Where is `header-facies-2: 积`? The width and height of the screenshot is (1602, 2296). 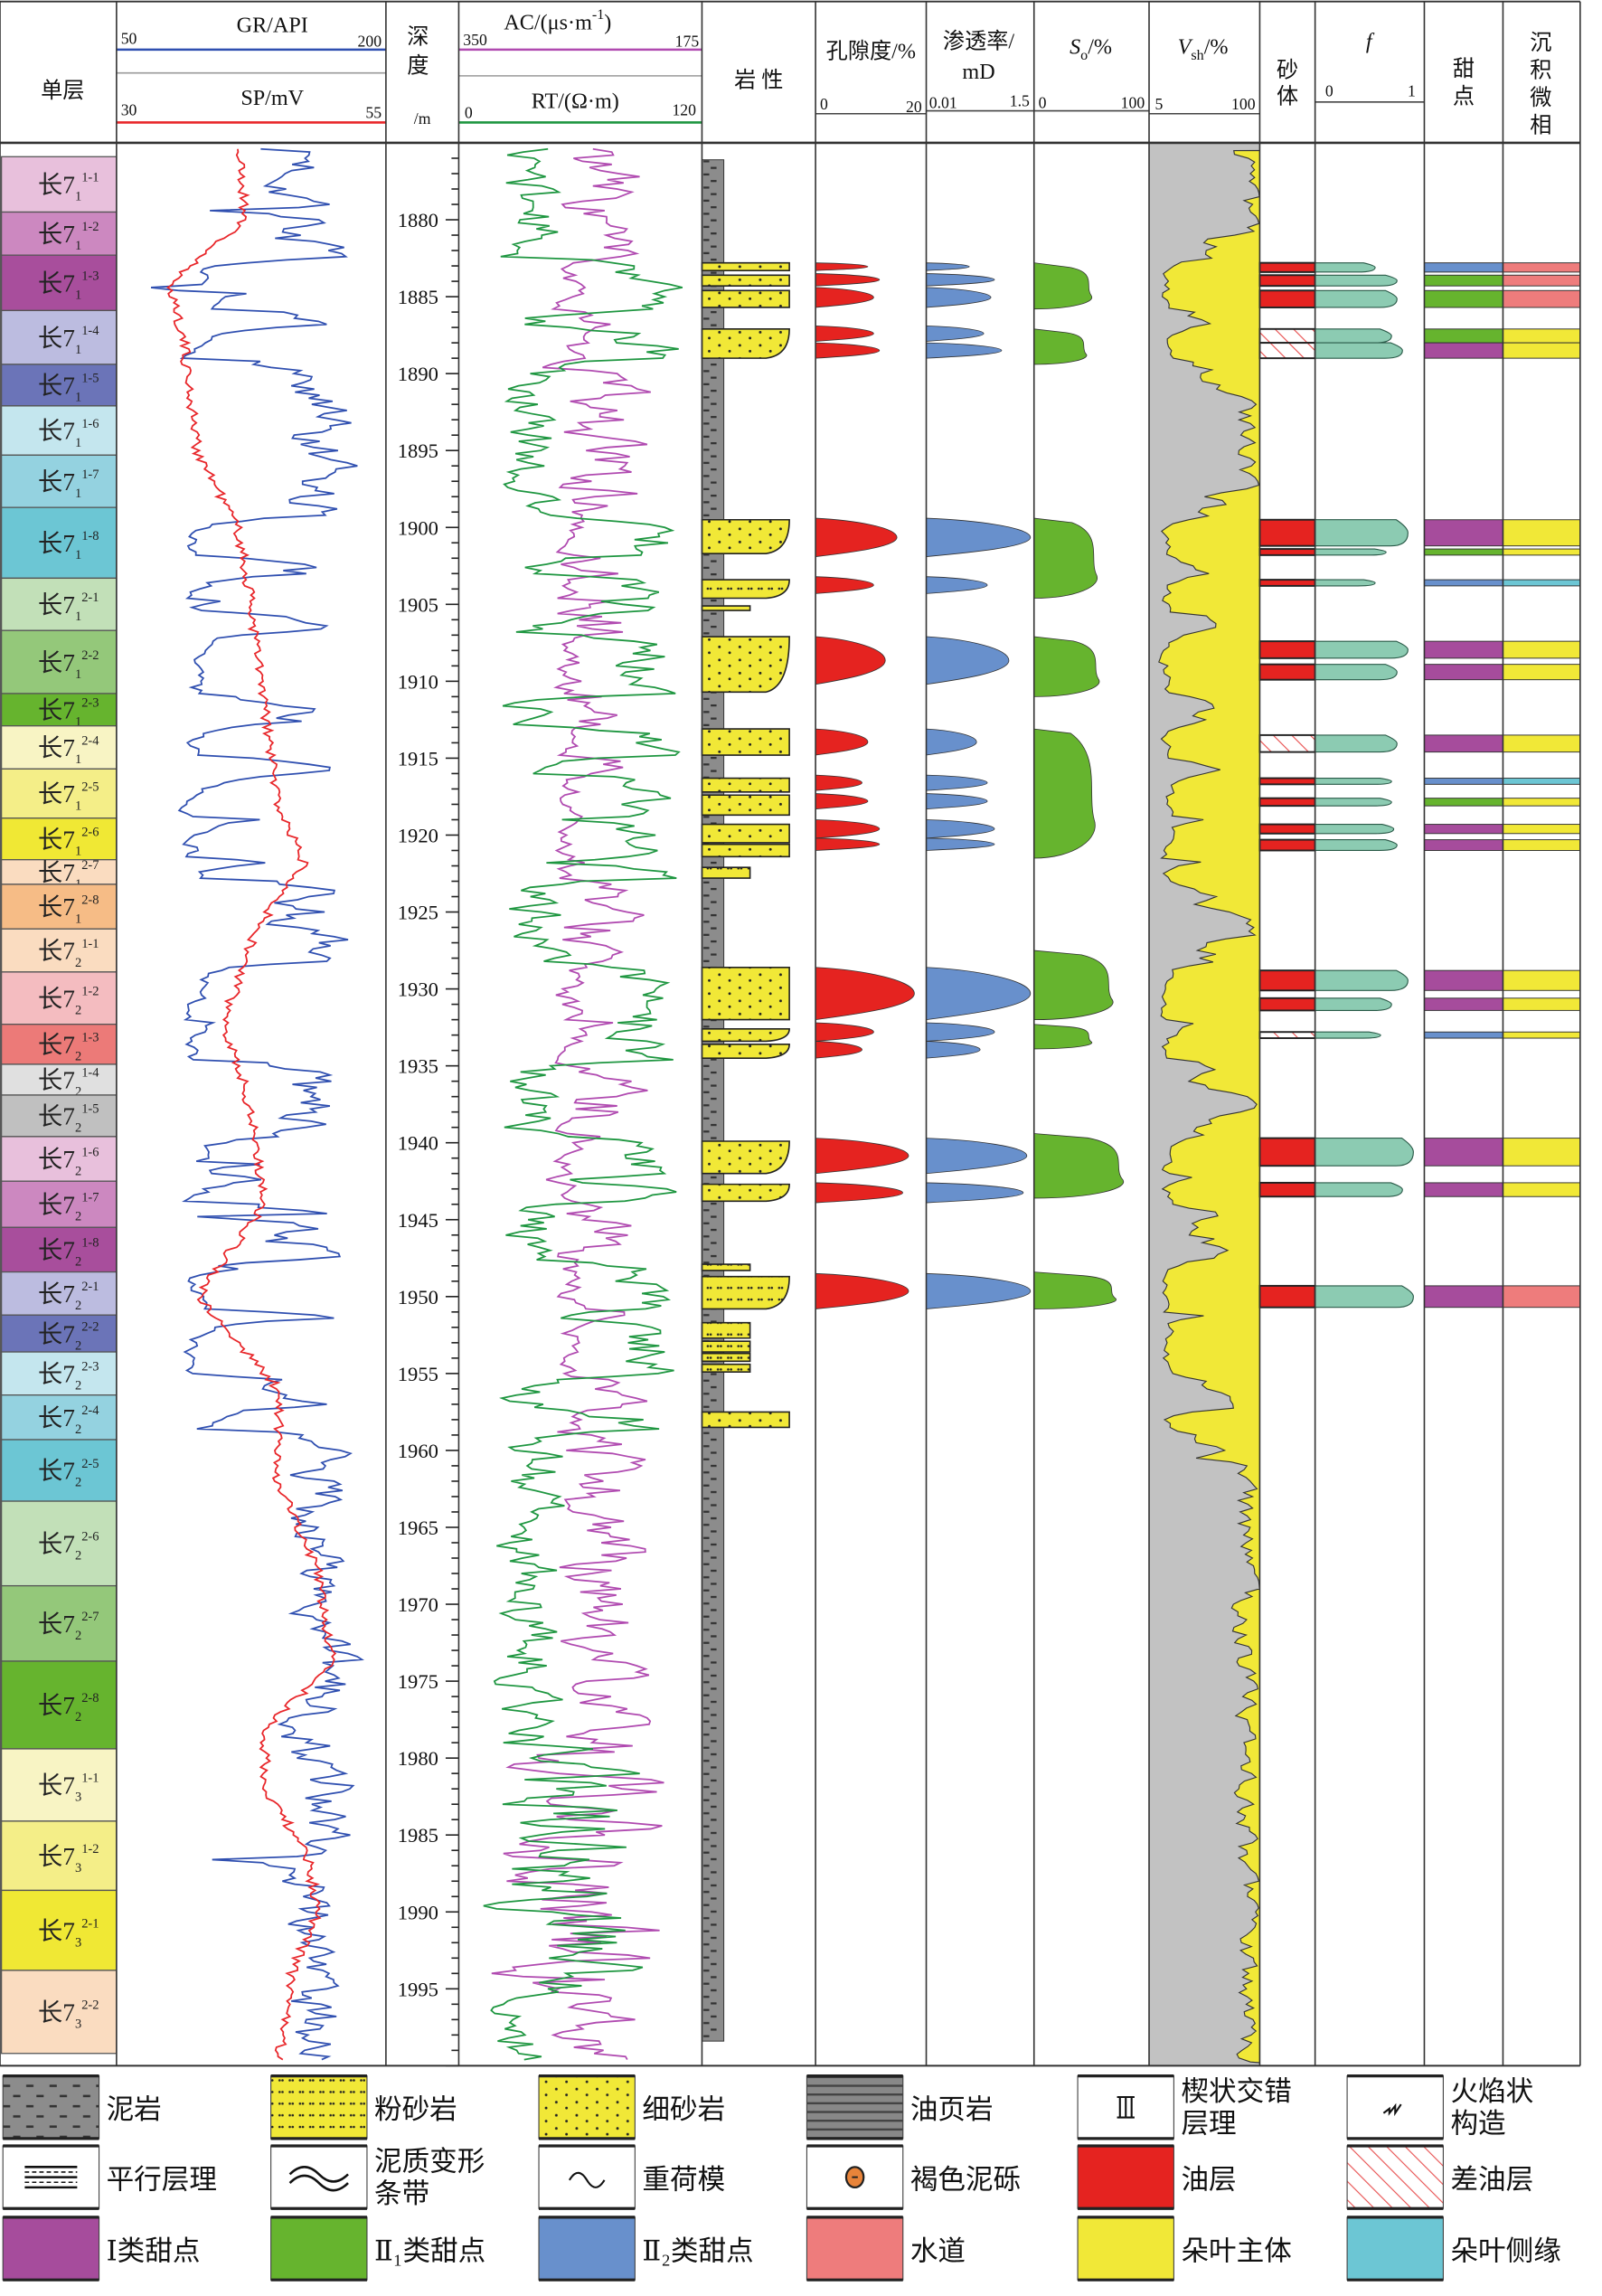
header-facies-2: 积 is located at coordinates (1540, 70).